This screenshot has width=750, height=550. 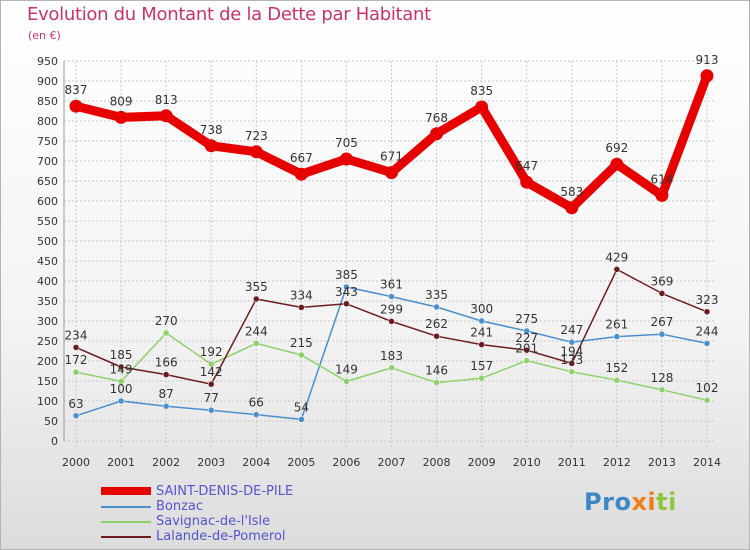 I want to click on data-label: 809, so click(x=121, y=101).